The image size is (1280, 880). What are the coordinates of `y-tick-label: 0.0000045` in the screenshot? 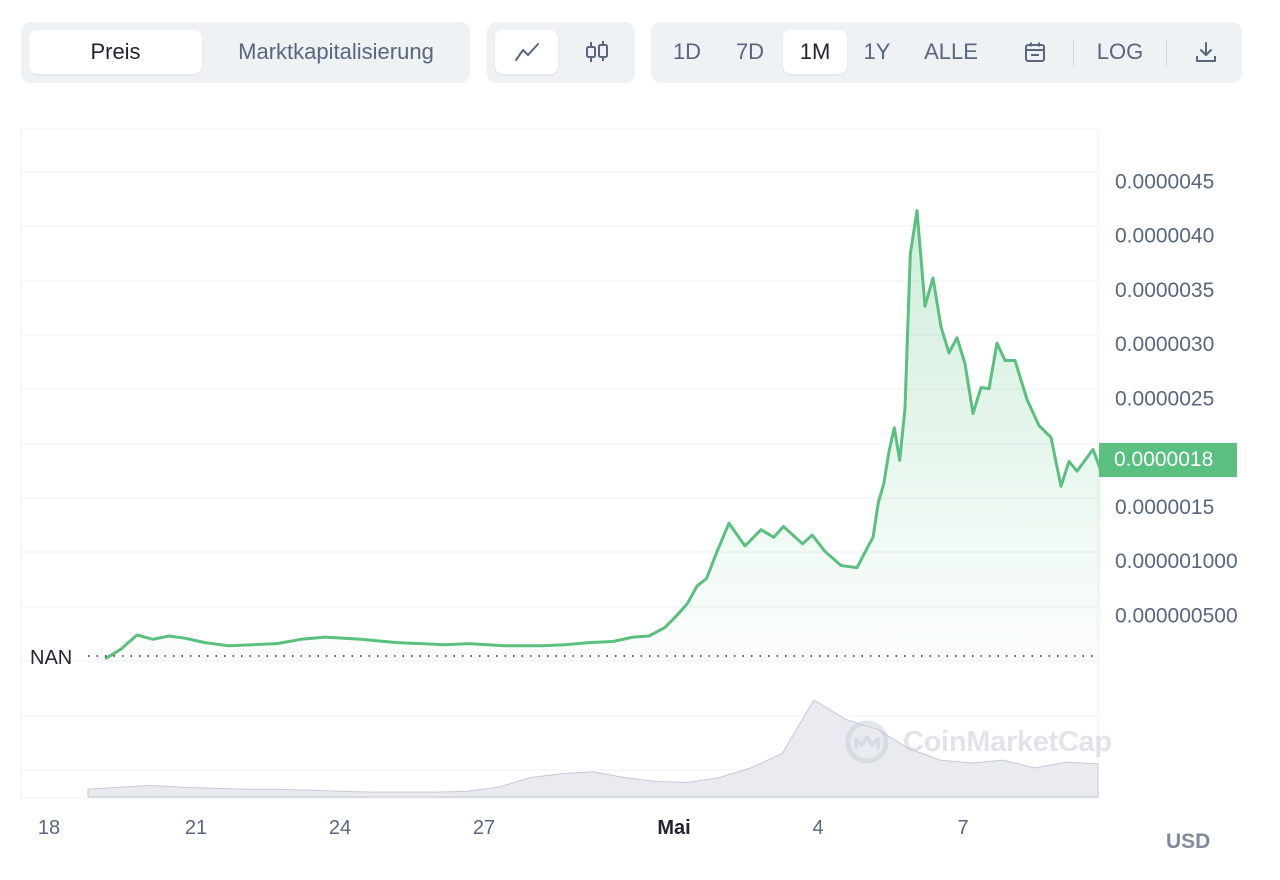 It's located at (1164, 181).